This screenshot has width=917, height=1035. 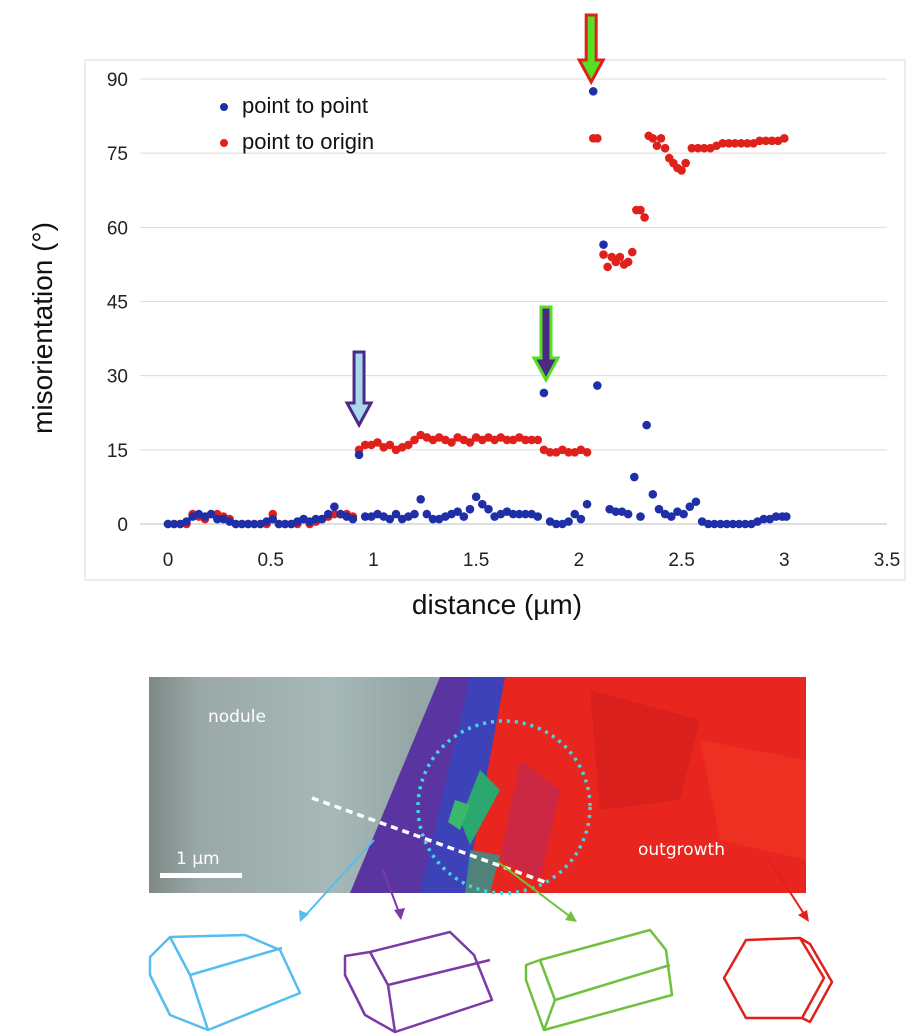 I want to click on x-tick-label: 1.5, so click(x=476, y=560).